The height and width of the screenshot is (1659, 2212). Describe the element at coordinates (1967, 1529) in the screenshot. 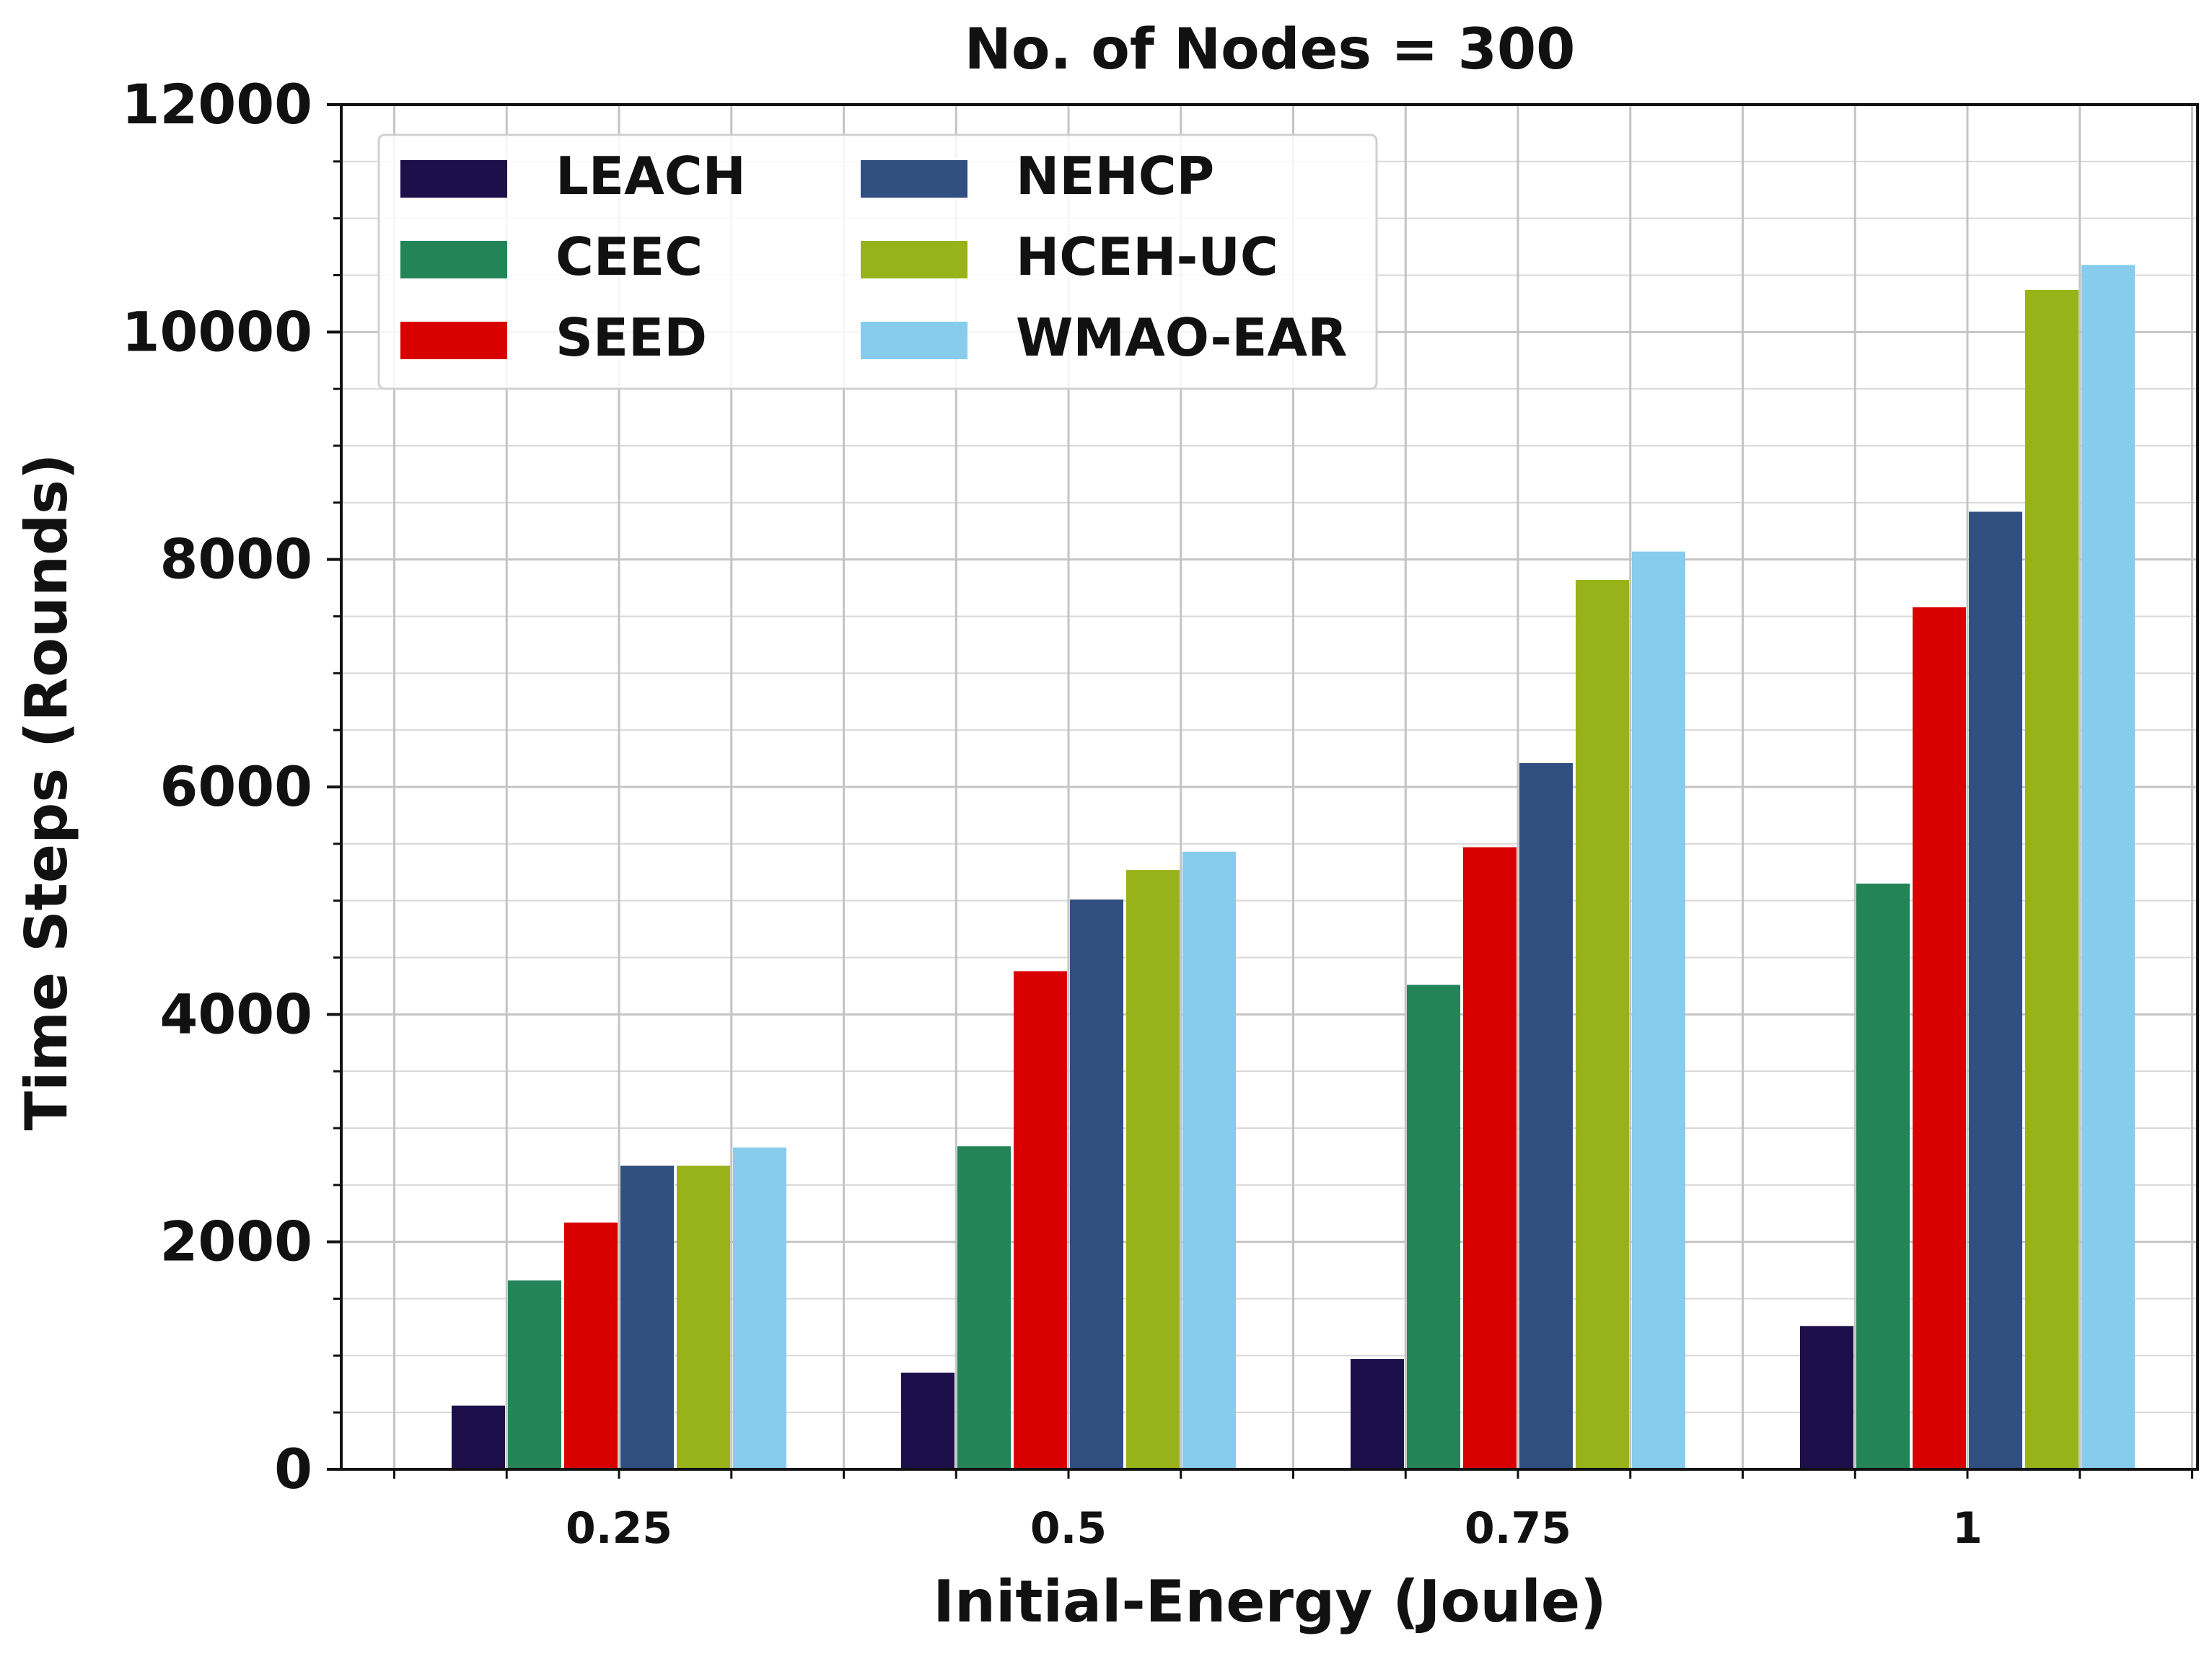

I see `x-tick-label: 1` at that location.